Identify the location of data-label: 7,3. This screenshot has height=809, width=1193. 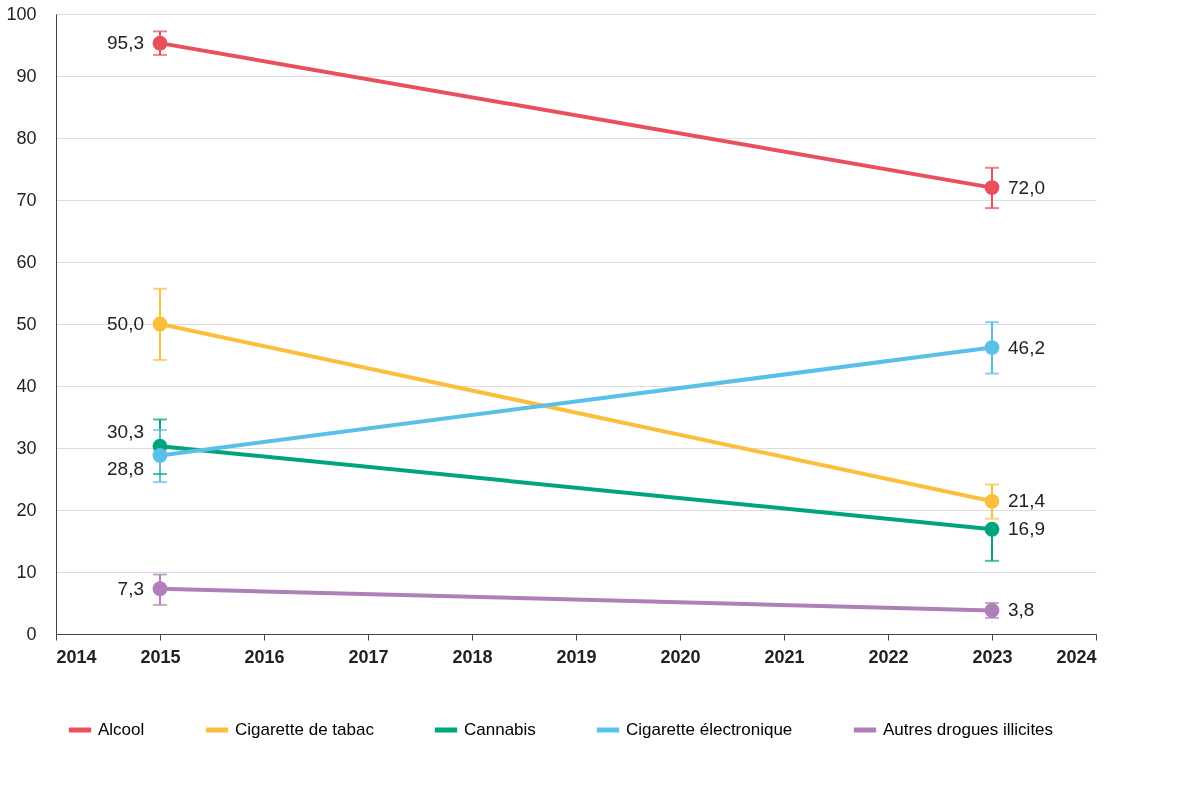
(130, 588).